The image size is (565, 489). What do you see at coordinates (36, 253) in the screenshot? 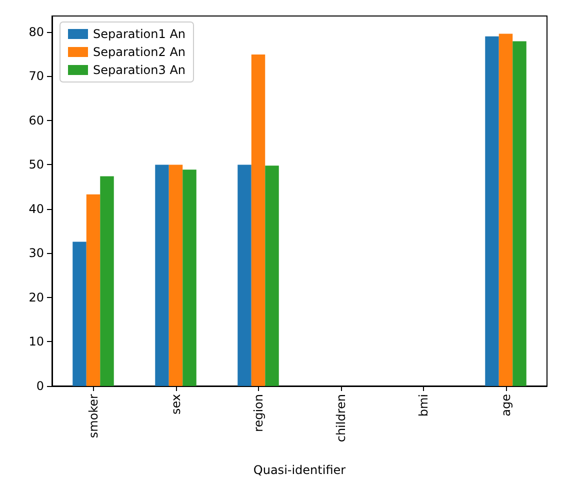
I see `y-tick-label: 30` at bounding box center [36, 253].